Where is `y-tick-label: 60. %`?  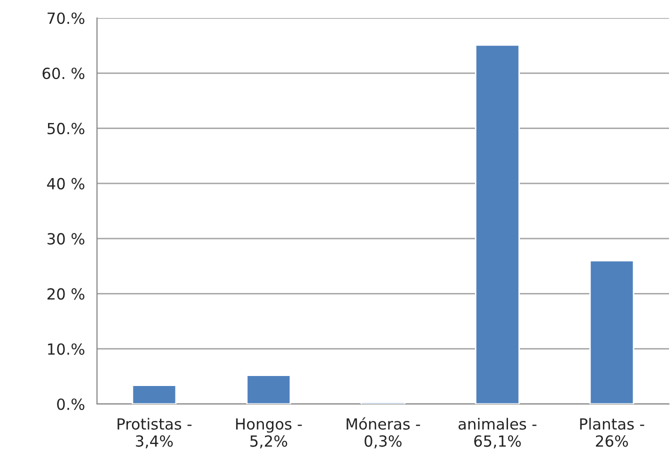
y-tick-label: 60. % is located at coordinates (63, 74).